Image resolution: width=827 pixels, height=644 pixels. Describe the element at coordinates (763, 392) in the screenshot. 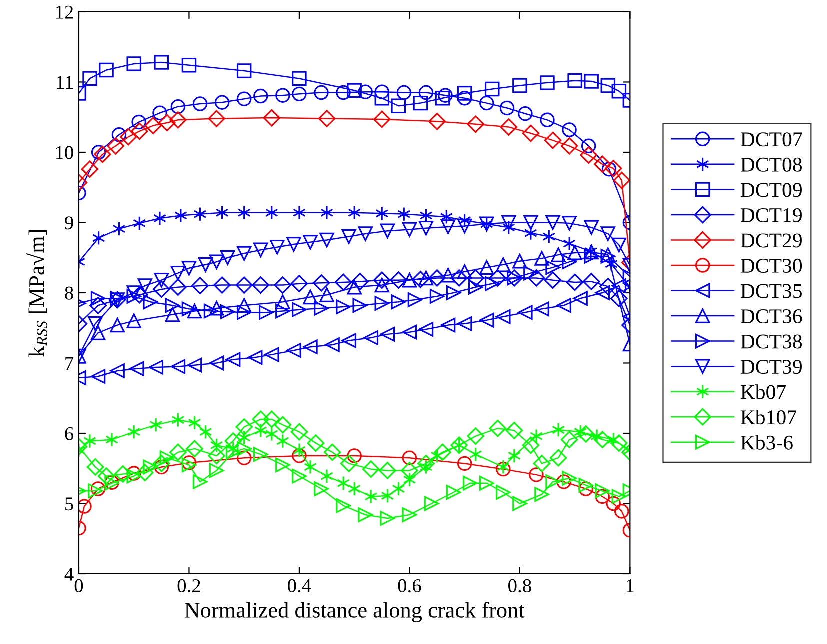

I see `legend-label: Kb07` at that location.